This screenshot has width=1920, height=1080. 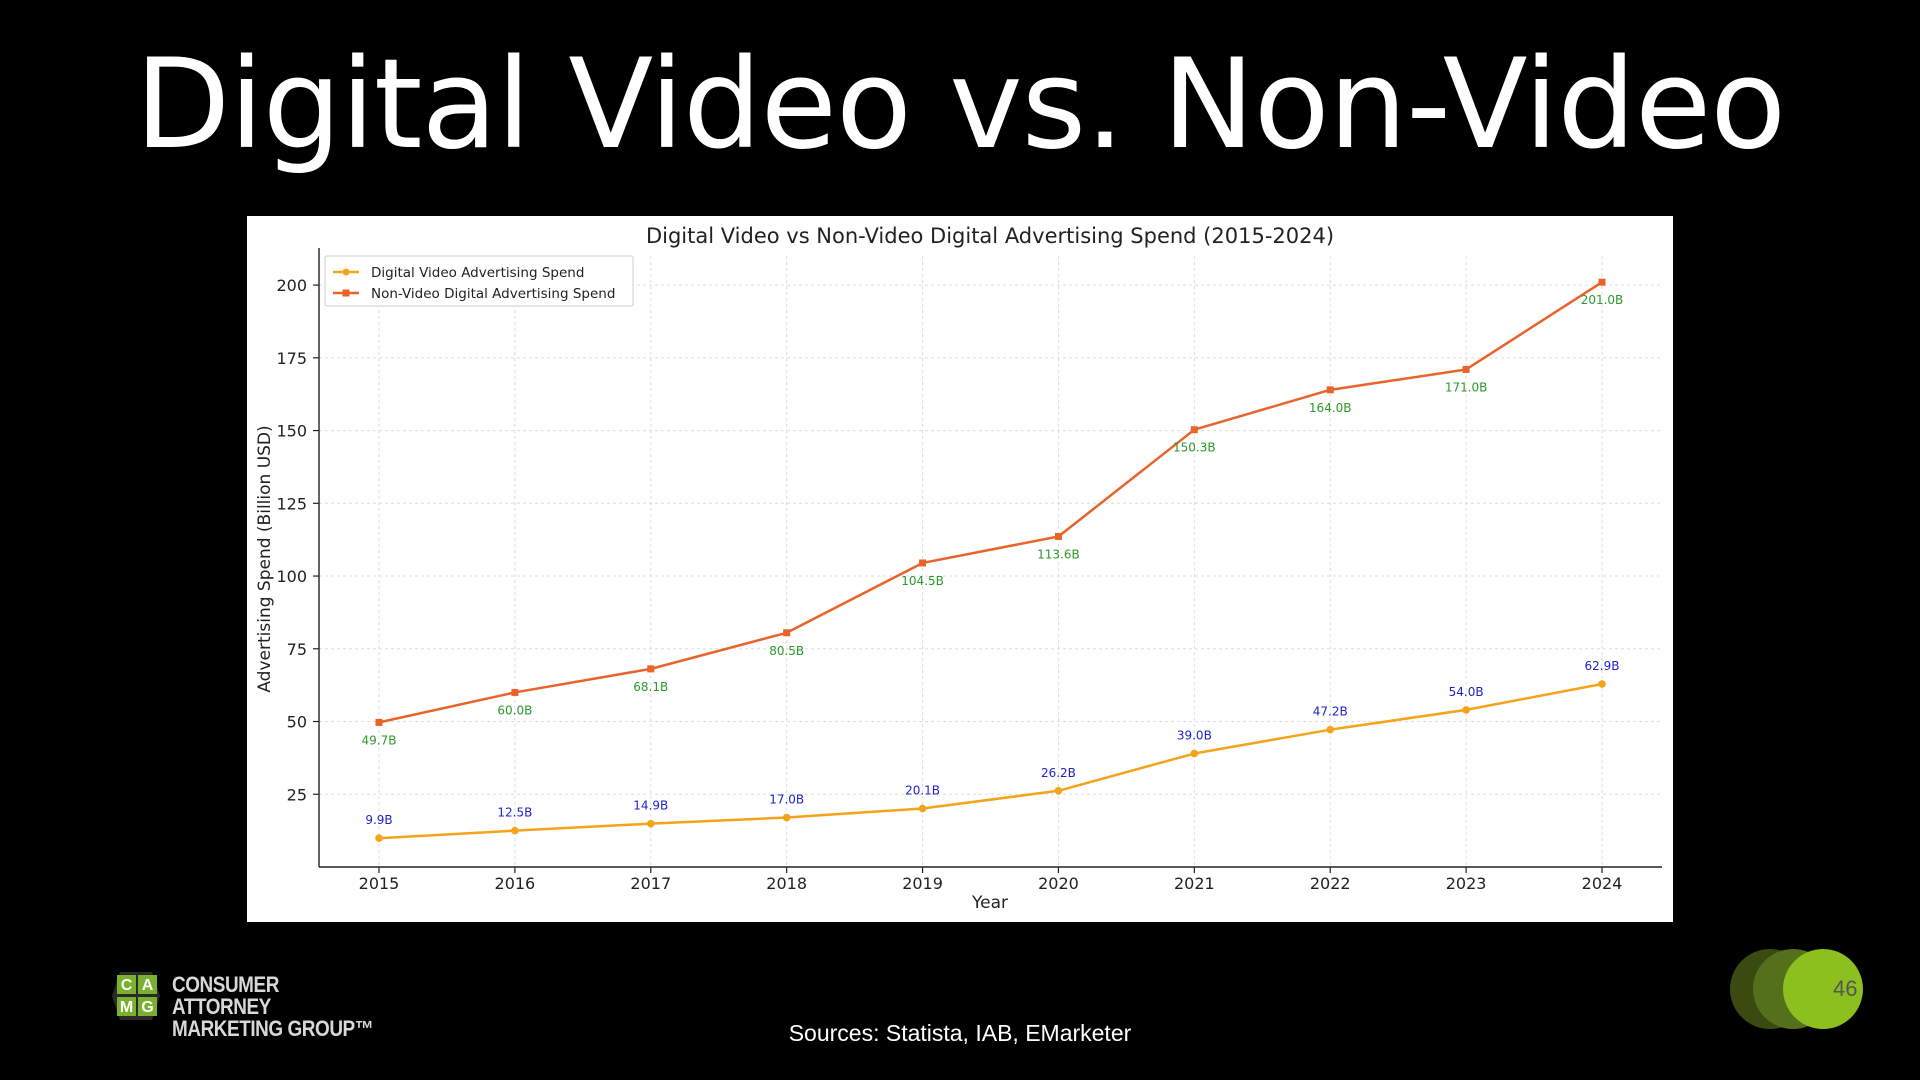 What do you see at coordinates (1194, 883) in the screenshot?
I see `x-tick-label: 2021` at bounding box center [1194, 883].